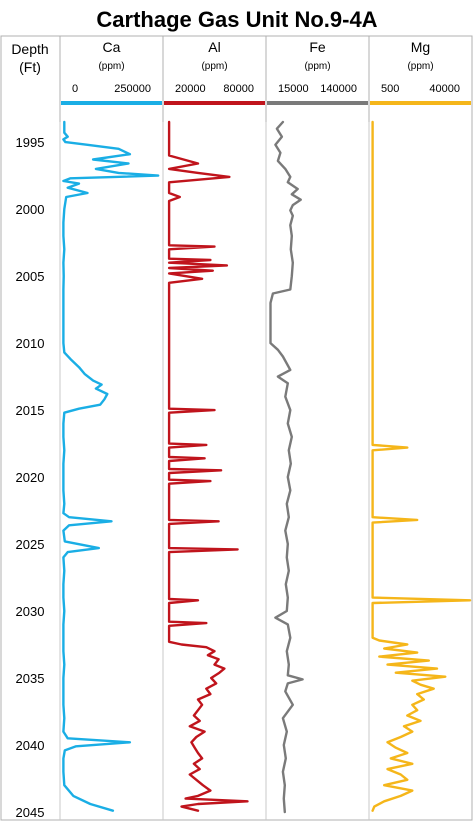 This screenshot has width=474, height=822. Describe the element at coordinates (112, 47) in the screenshot. I see `track-name: Ca` at that location.